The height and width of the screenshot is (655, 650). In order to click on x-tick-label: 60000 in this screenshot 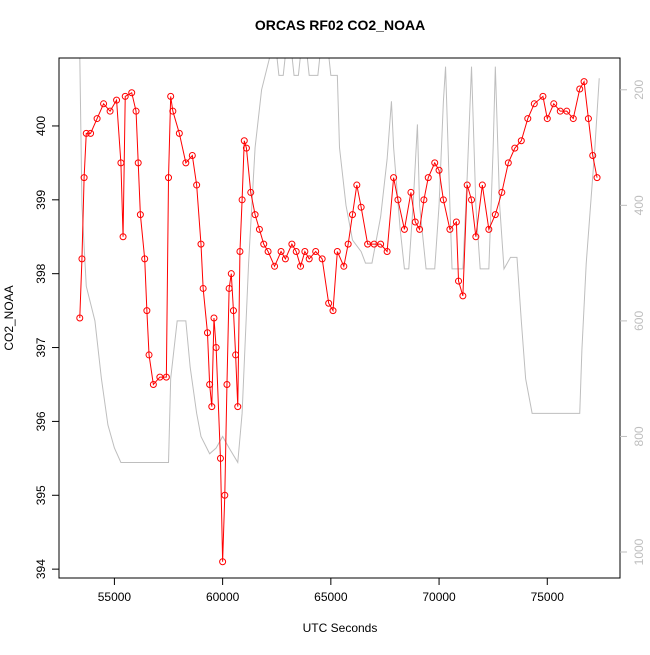, I will do `click(223, 597)`.